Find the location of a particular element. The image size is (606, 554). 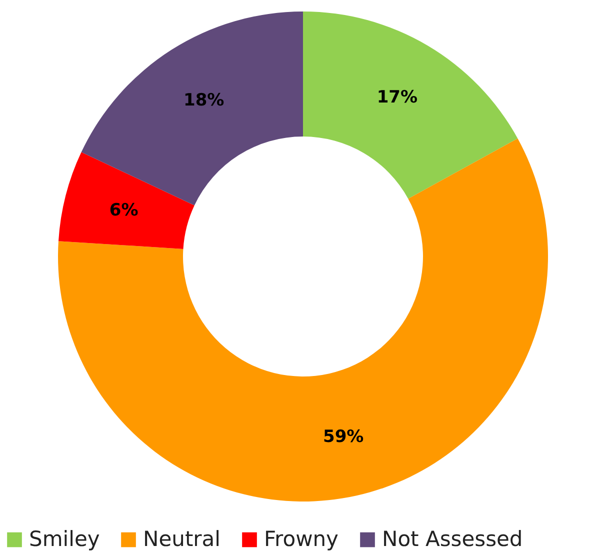

data-label: 6% is located at coordinates (123, 210).